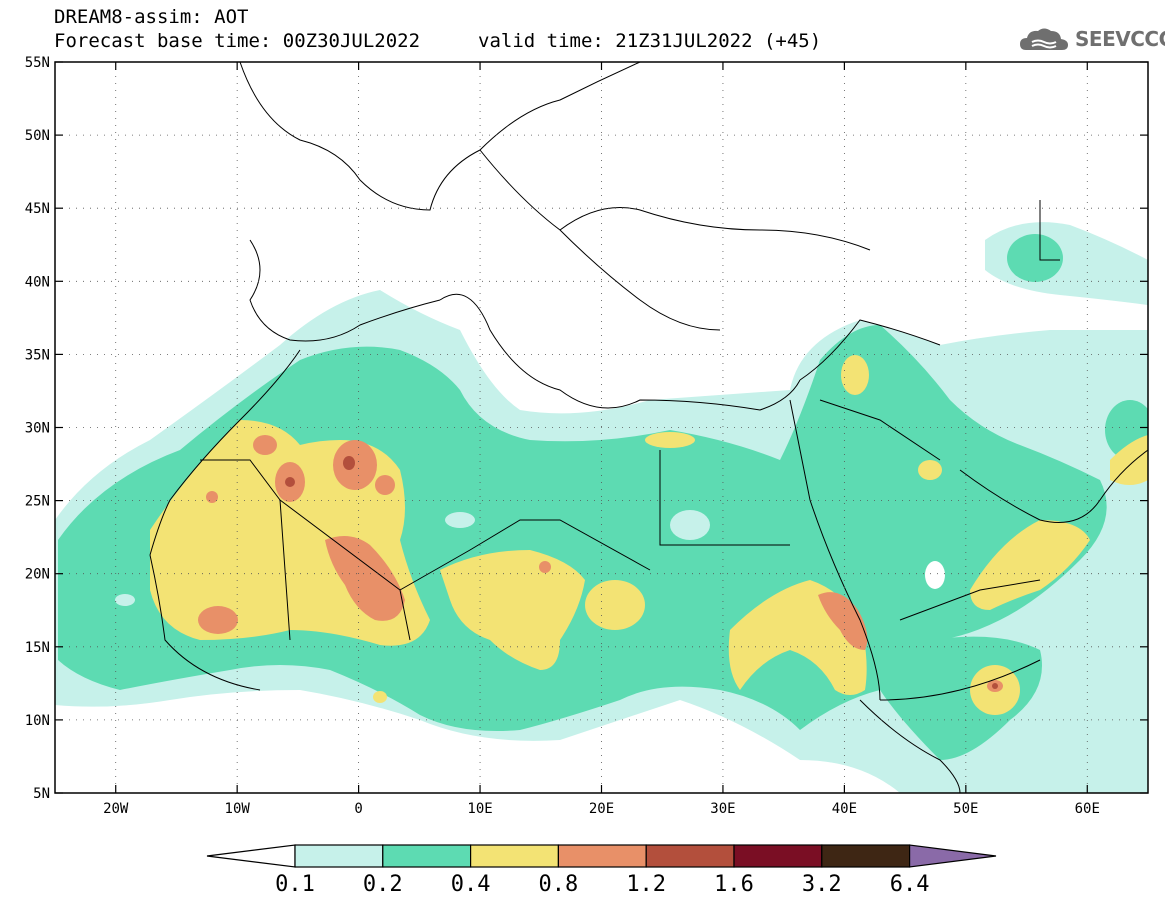  Describe the element at coordinates (237, 41) in the screenshot. I see `forecast-base-time: Forecast base time: 00Z30JUL2022` at that location.